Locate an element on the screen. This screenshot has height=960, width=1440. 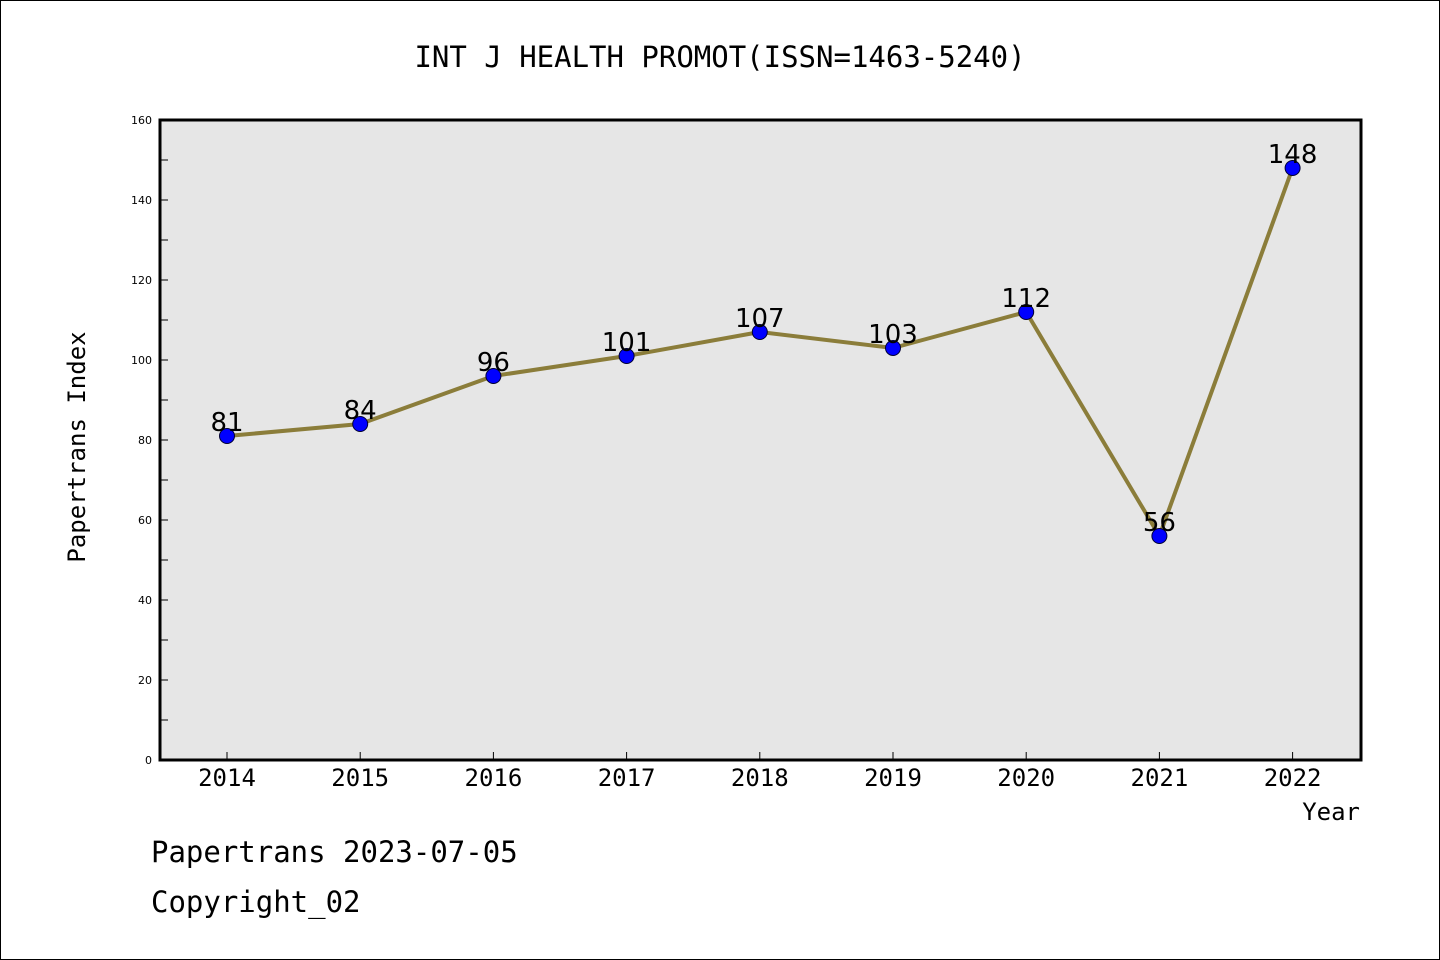
y-tick-label: 20 is located at coordinates (145, 680).